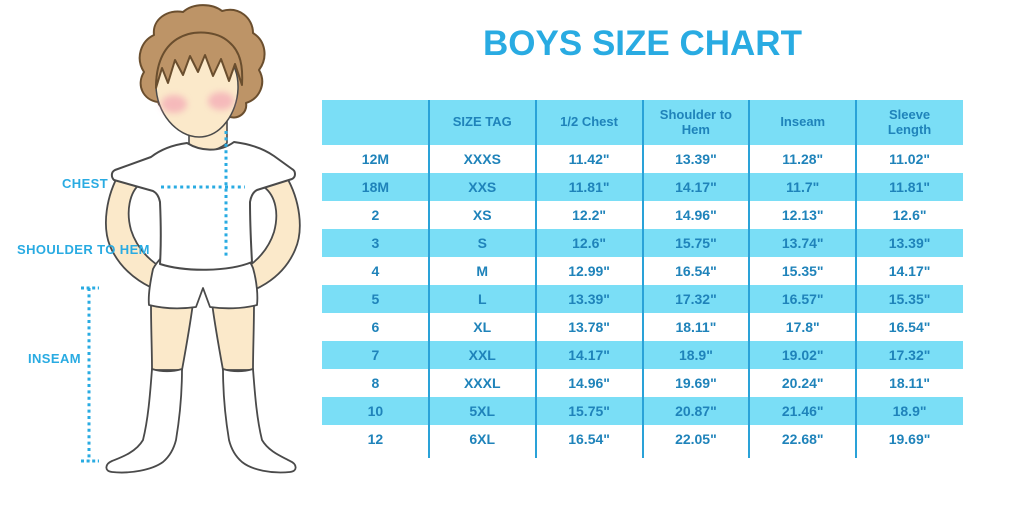 This screenshot has width=1024, height=512. What do you see at coordinates (54, 358) in the screenshot?
I see `inseam-label: INSEAM` at bounding box center [54, 358].